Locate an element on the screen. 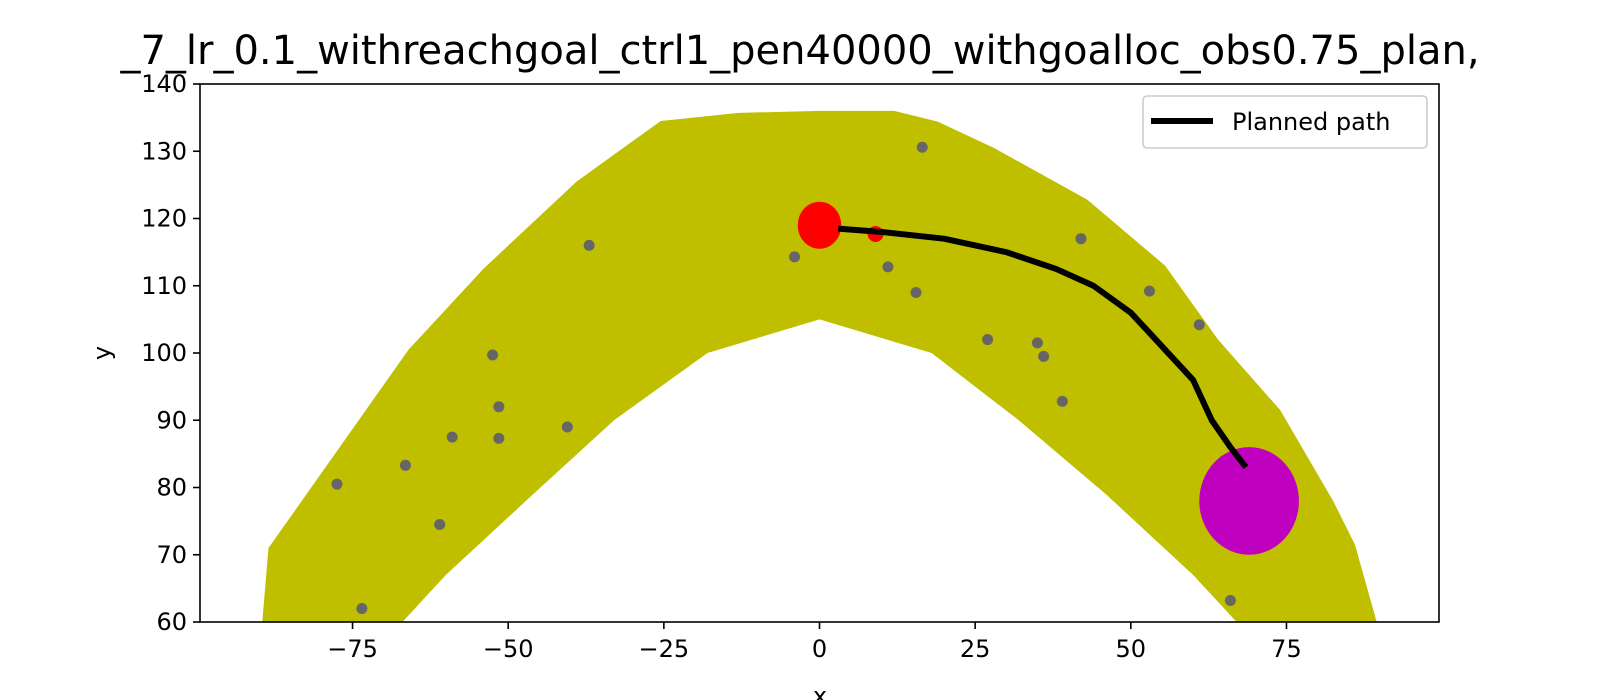  x-tick-label: −25 is located at coordinates (664, 649).